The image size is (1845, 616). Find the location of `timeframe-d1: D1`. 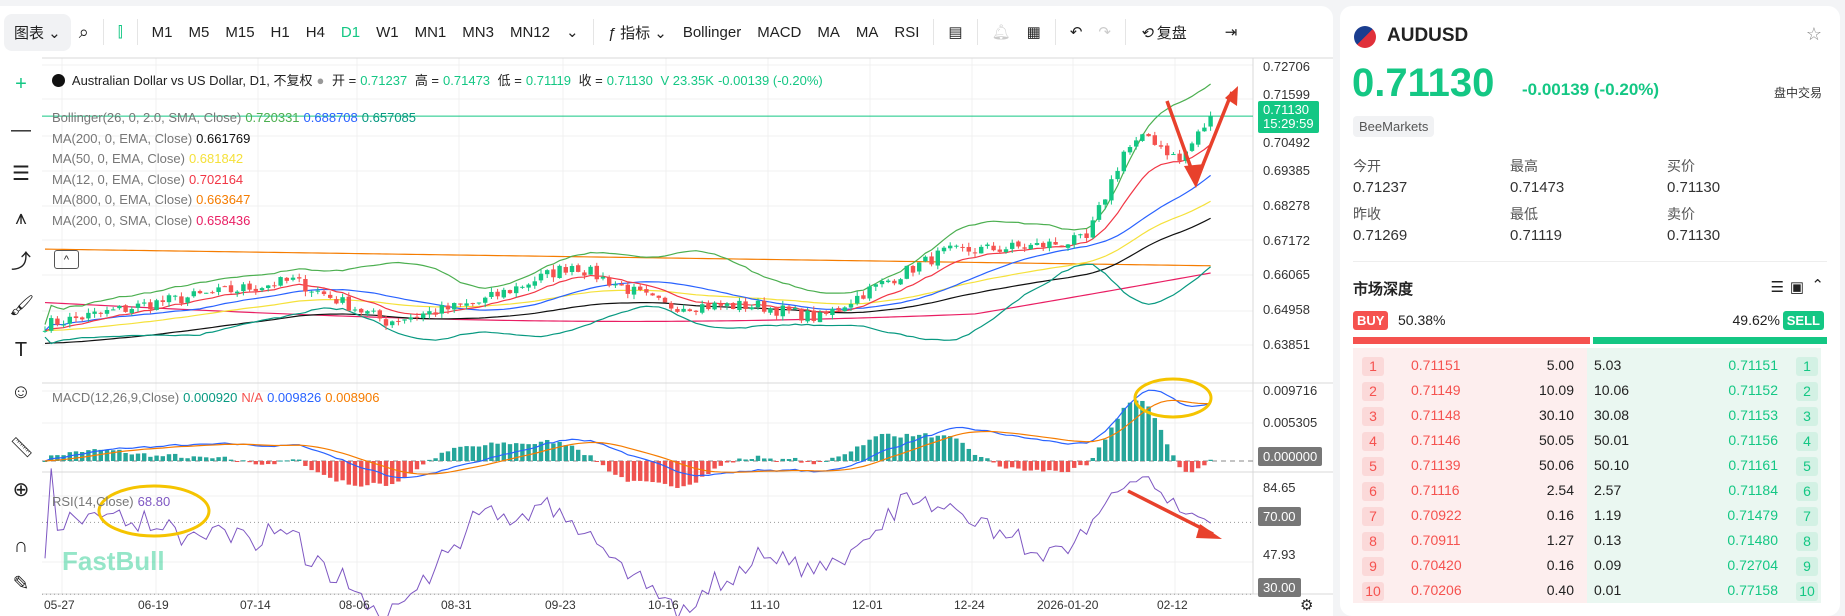

timeframe-d1: D1 is located at coordinates (350, 32).